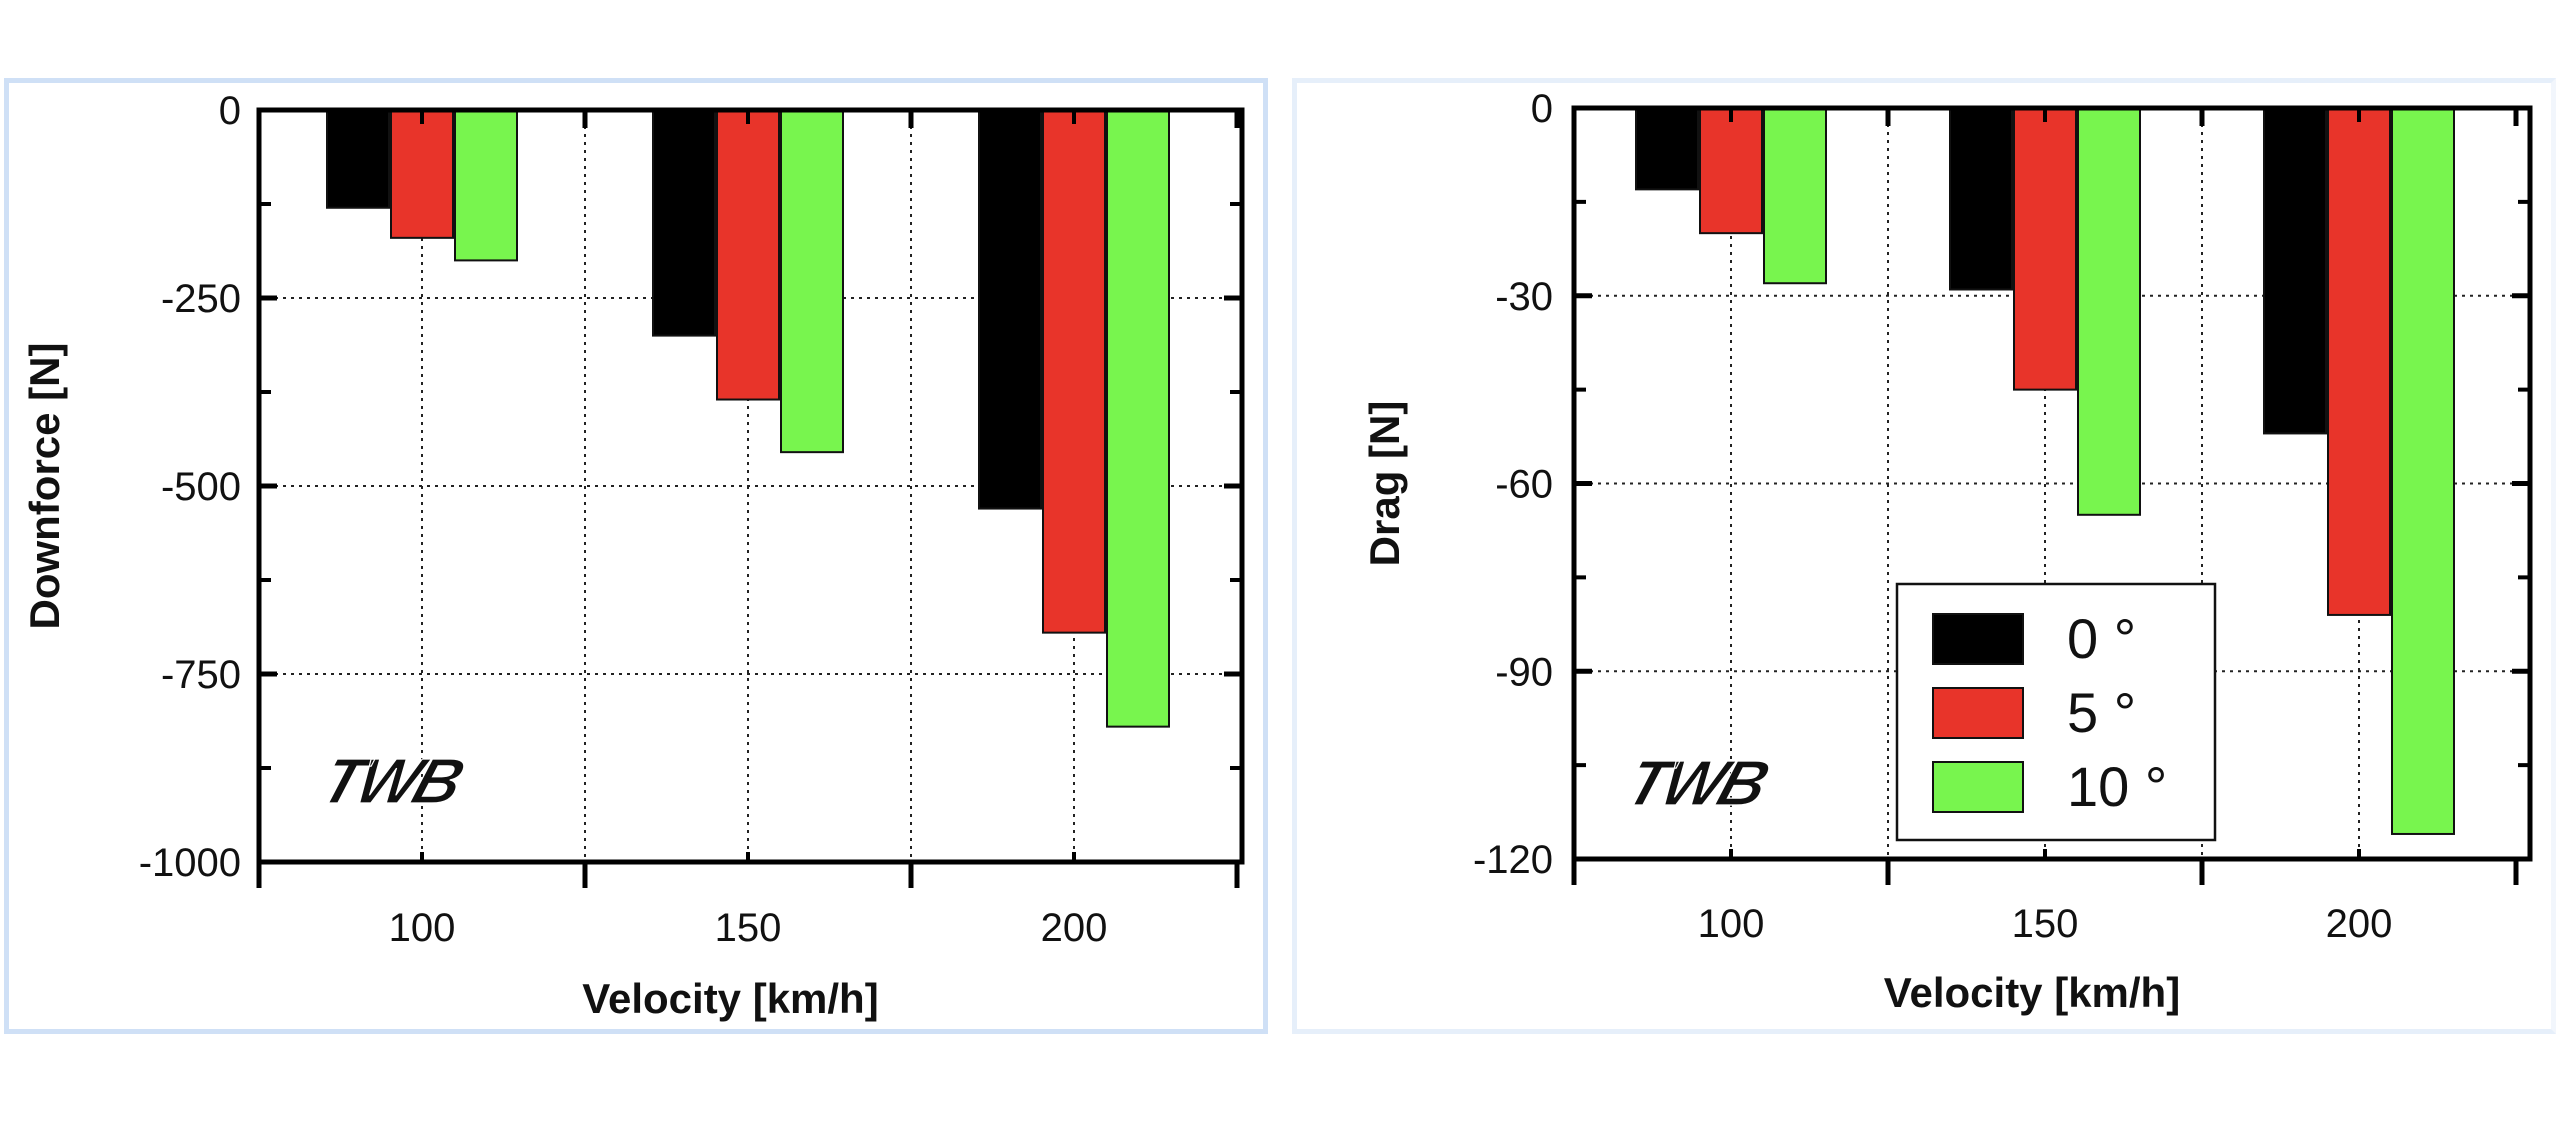  I want to click on y-tick-label: -750, so click(201, 675).